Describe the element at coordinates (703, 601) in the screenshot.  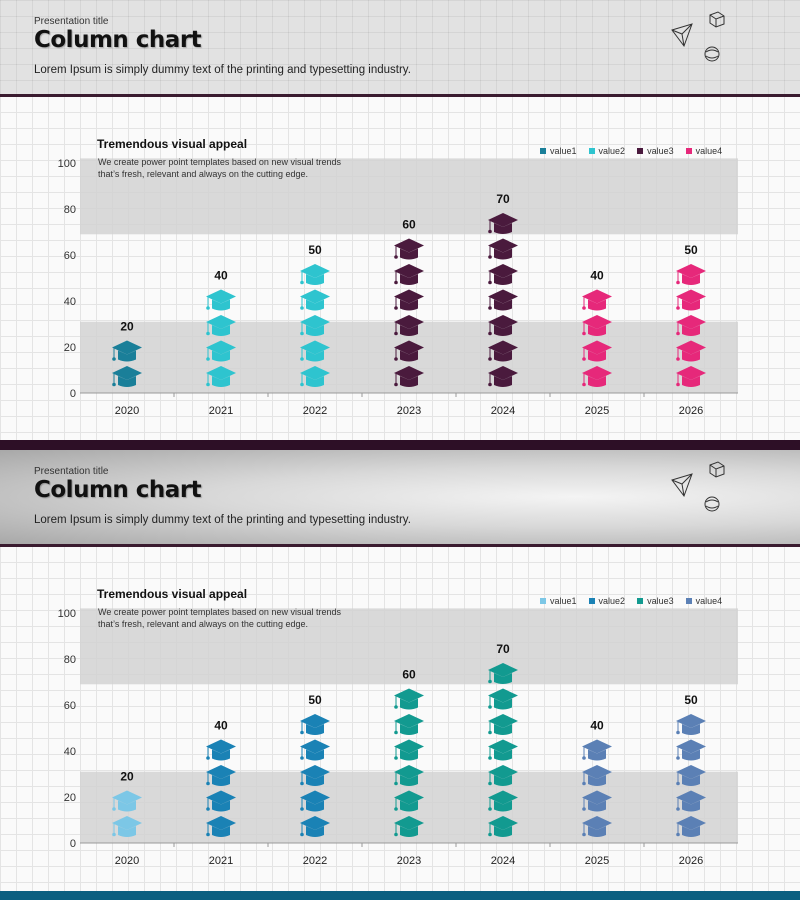
I see `legend-item: value4` at that location.